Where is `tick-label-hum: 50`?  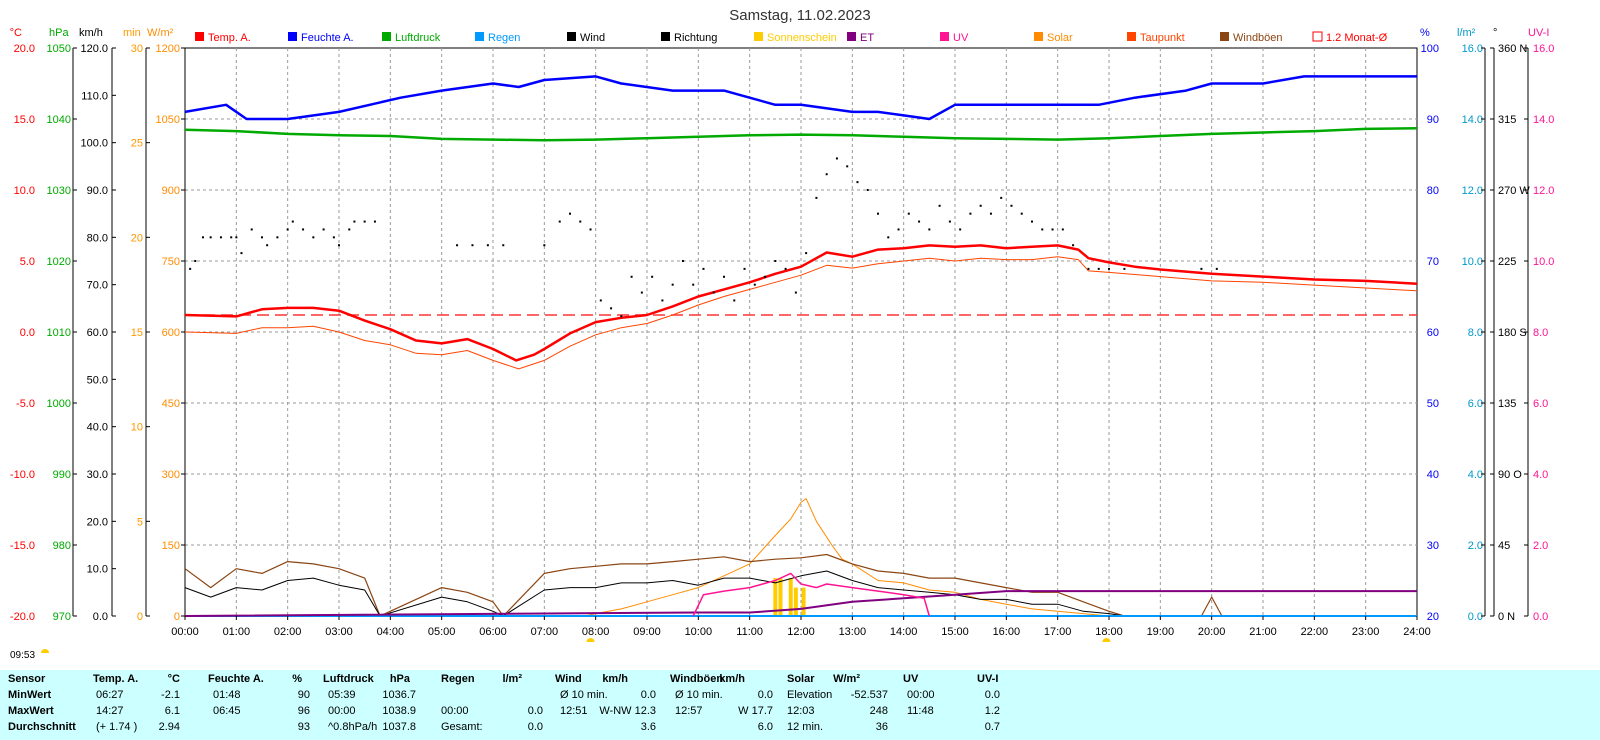 tick-label-hum: 50 is located at coordinates (1433, 404).